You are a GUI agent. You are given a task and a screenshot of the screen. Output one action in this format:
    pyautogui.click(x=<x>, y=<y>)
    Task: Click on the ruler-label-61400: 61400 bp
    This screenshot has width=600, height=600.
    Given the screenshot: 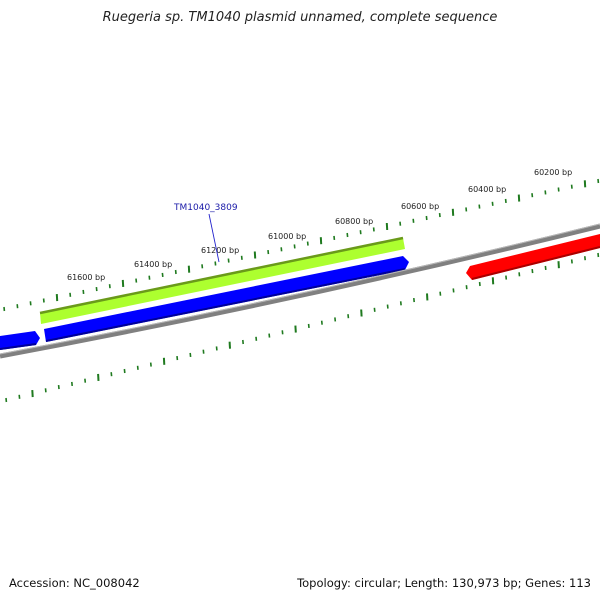 What is the action you would take?
    pyautogui.click(x=153, y=264)
    